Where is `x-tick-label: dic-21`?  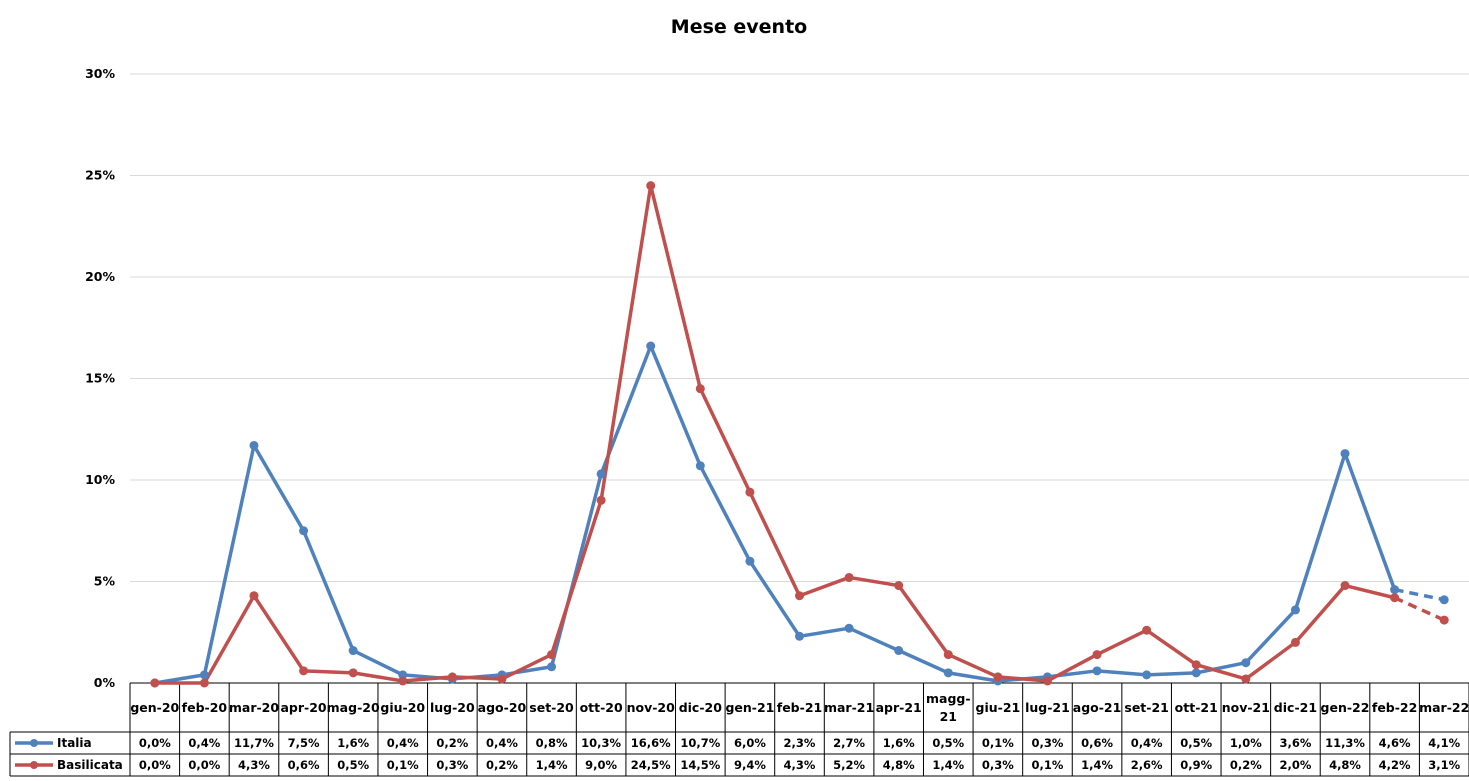
x-tick-label: dic-21 is located at coordinates (1295, 707).